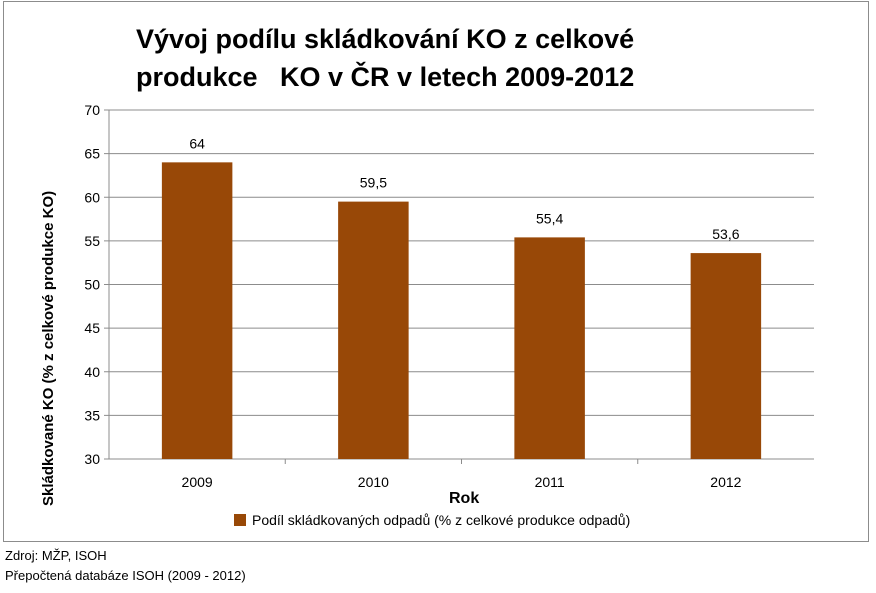 The image size is (876, 593). Describe the element at coordinates (92, 241) in the screenshot. I see `y-tick-label: 55` at that location.